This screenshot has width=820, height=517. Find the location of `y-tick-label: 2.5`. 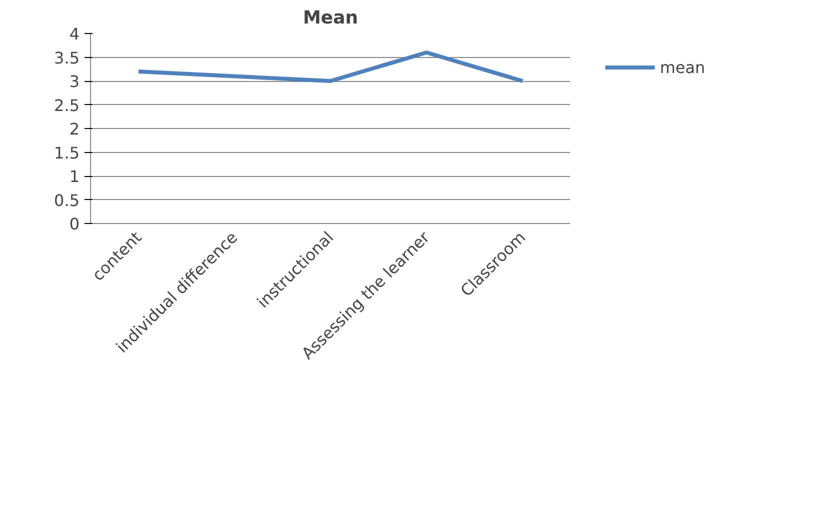

y-tick-label: 2.5 is located at coordinates (67, 105).